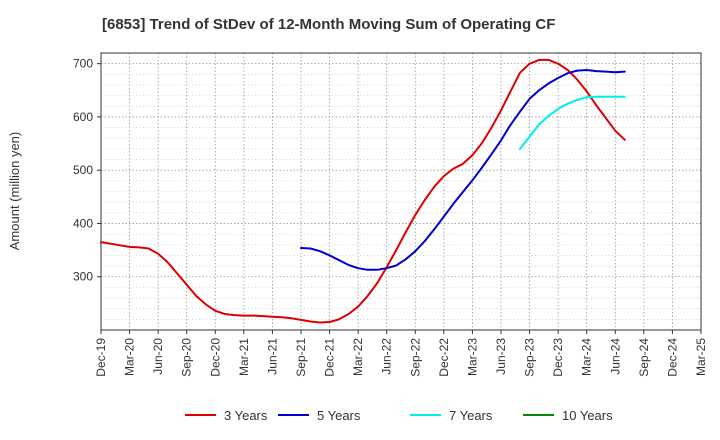  What do you see at coordinates (471, 415) in the screenshot?
I see `legend-label-7-years: 7 Years` at bounding box center [471, 415].